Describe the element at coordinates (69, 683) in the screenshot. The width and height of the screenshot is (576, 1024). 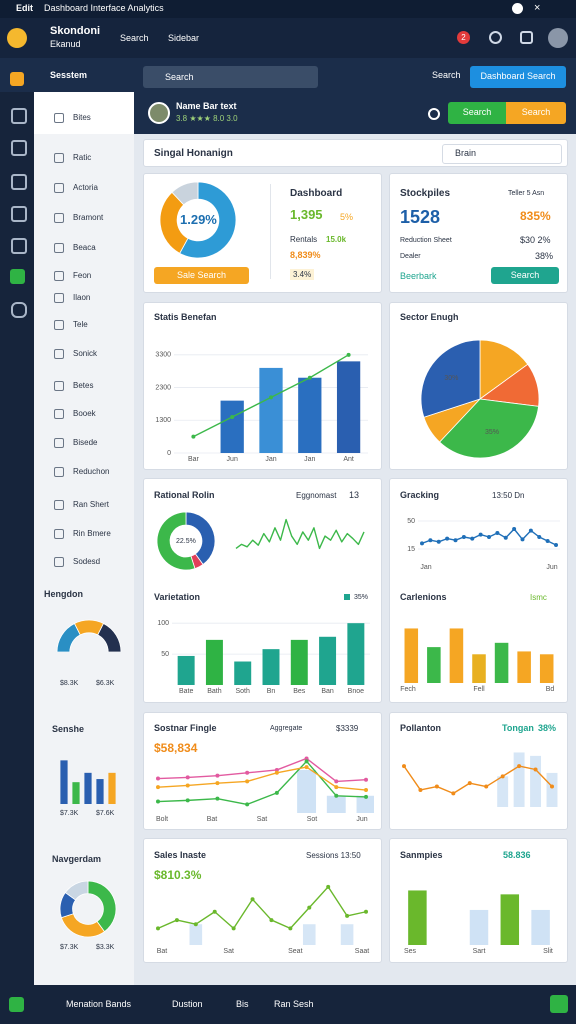
I see `chart-label: $8.3K` at that location.